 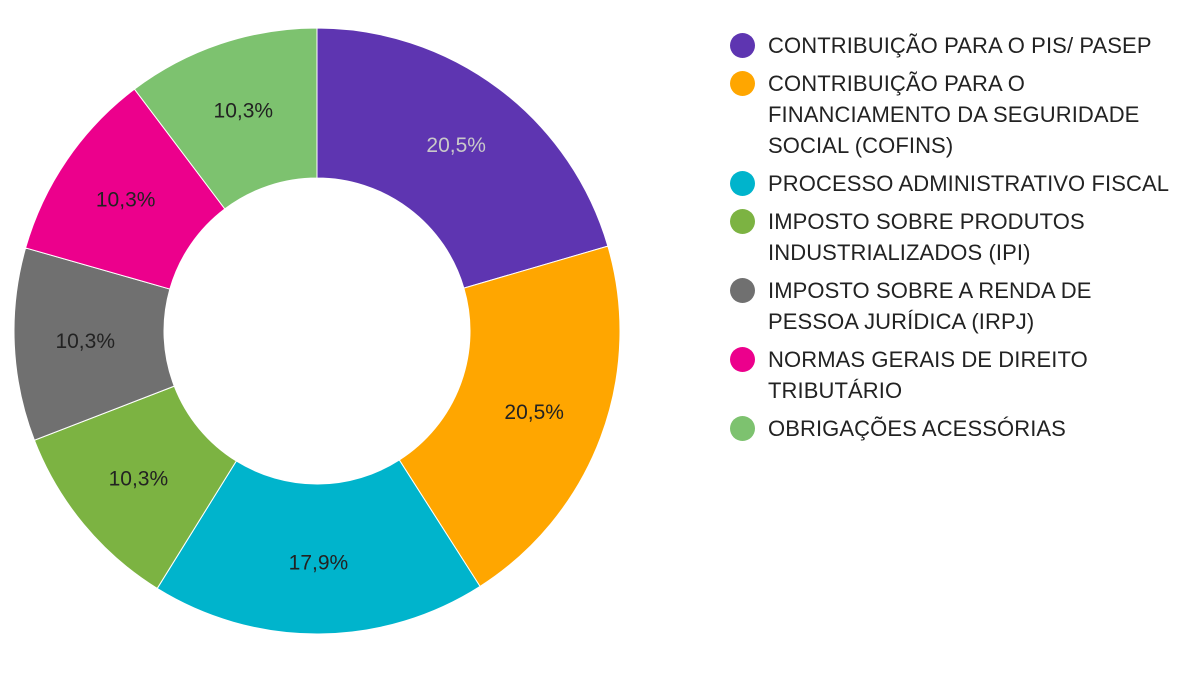 I want to click on legend-item-obrigacoes-acessorias: OBRIGAÇÕES ACESSÓRIAS, so click(x=955, y=428).